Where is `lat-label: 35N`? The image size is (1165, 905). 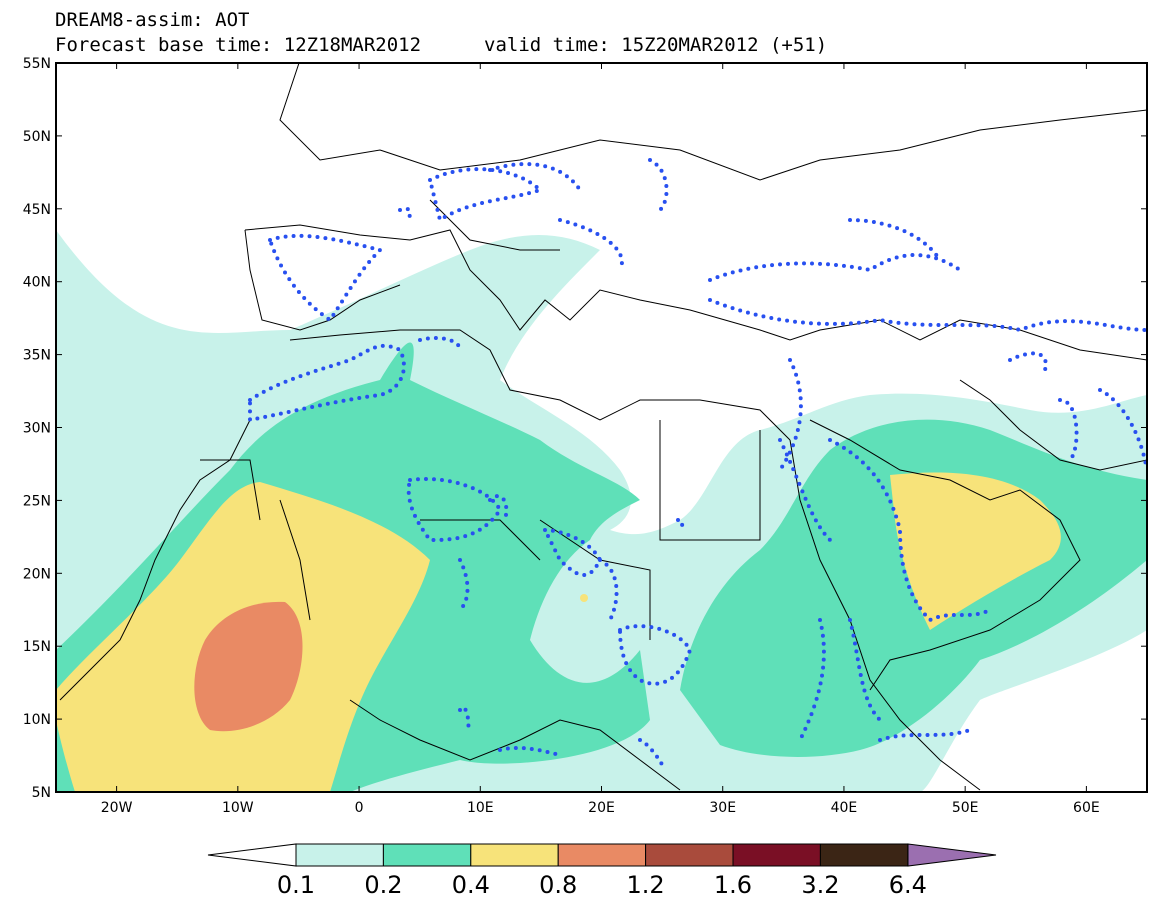
lat-label: 35N is located at coordinates (37, 356).